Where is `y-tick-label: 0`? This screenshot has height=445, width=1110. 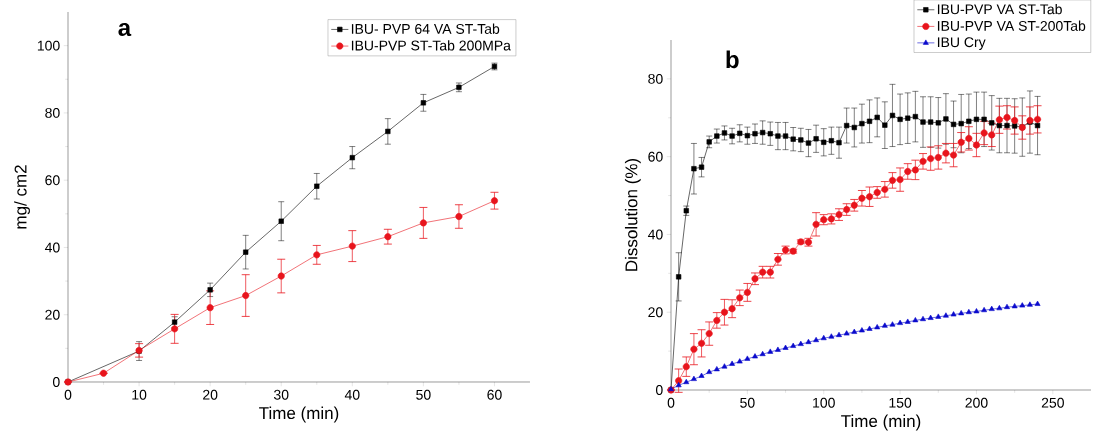 y-tick-label: 0 is located at coordinates (56, 382).